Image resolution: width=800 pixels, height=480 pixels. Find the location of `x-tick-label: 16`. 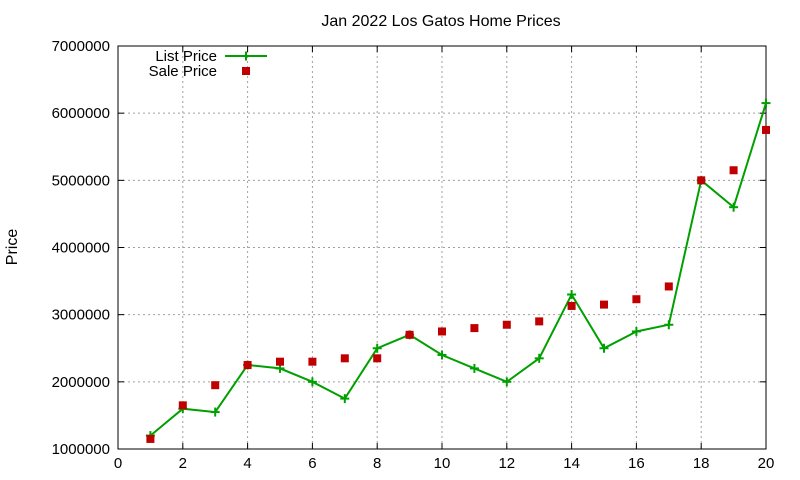

x-tick-label: 16 is located at coordinates (636, 463).